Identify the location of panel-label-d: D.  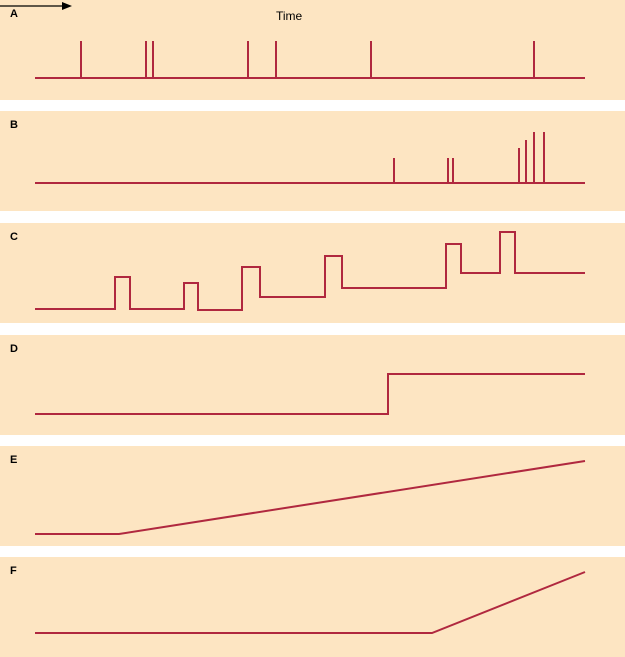
(14, 349).